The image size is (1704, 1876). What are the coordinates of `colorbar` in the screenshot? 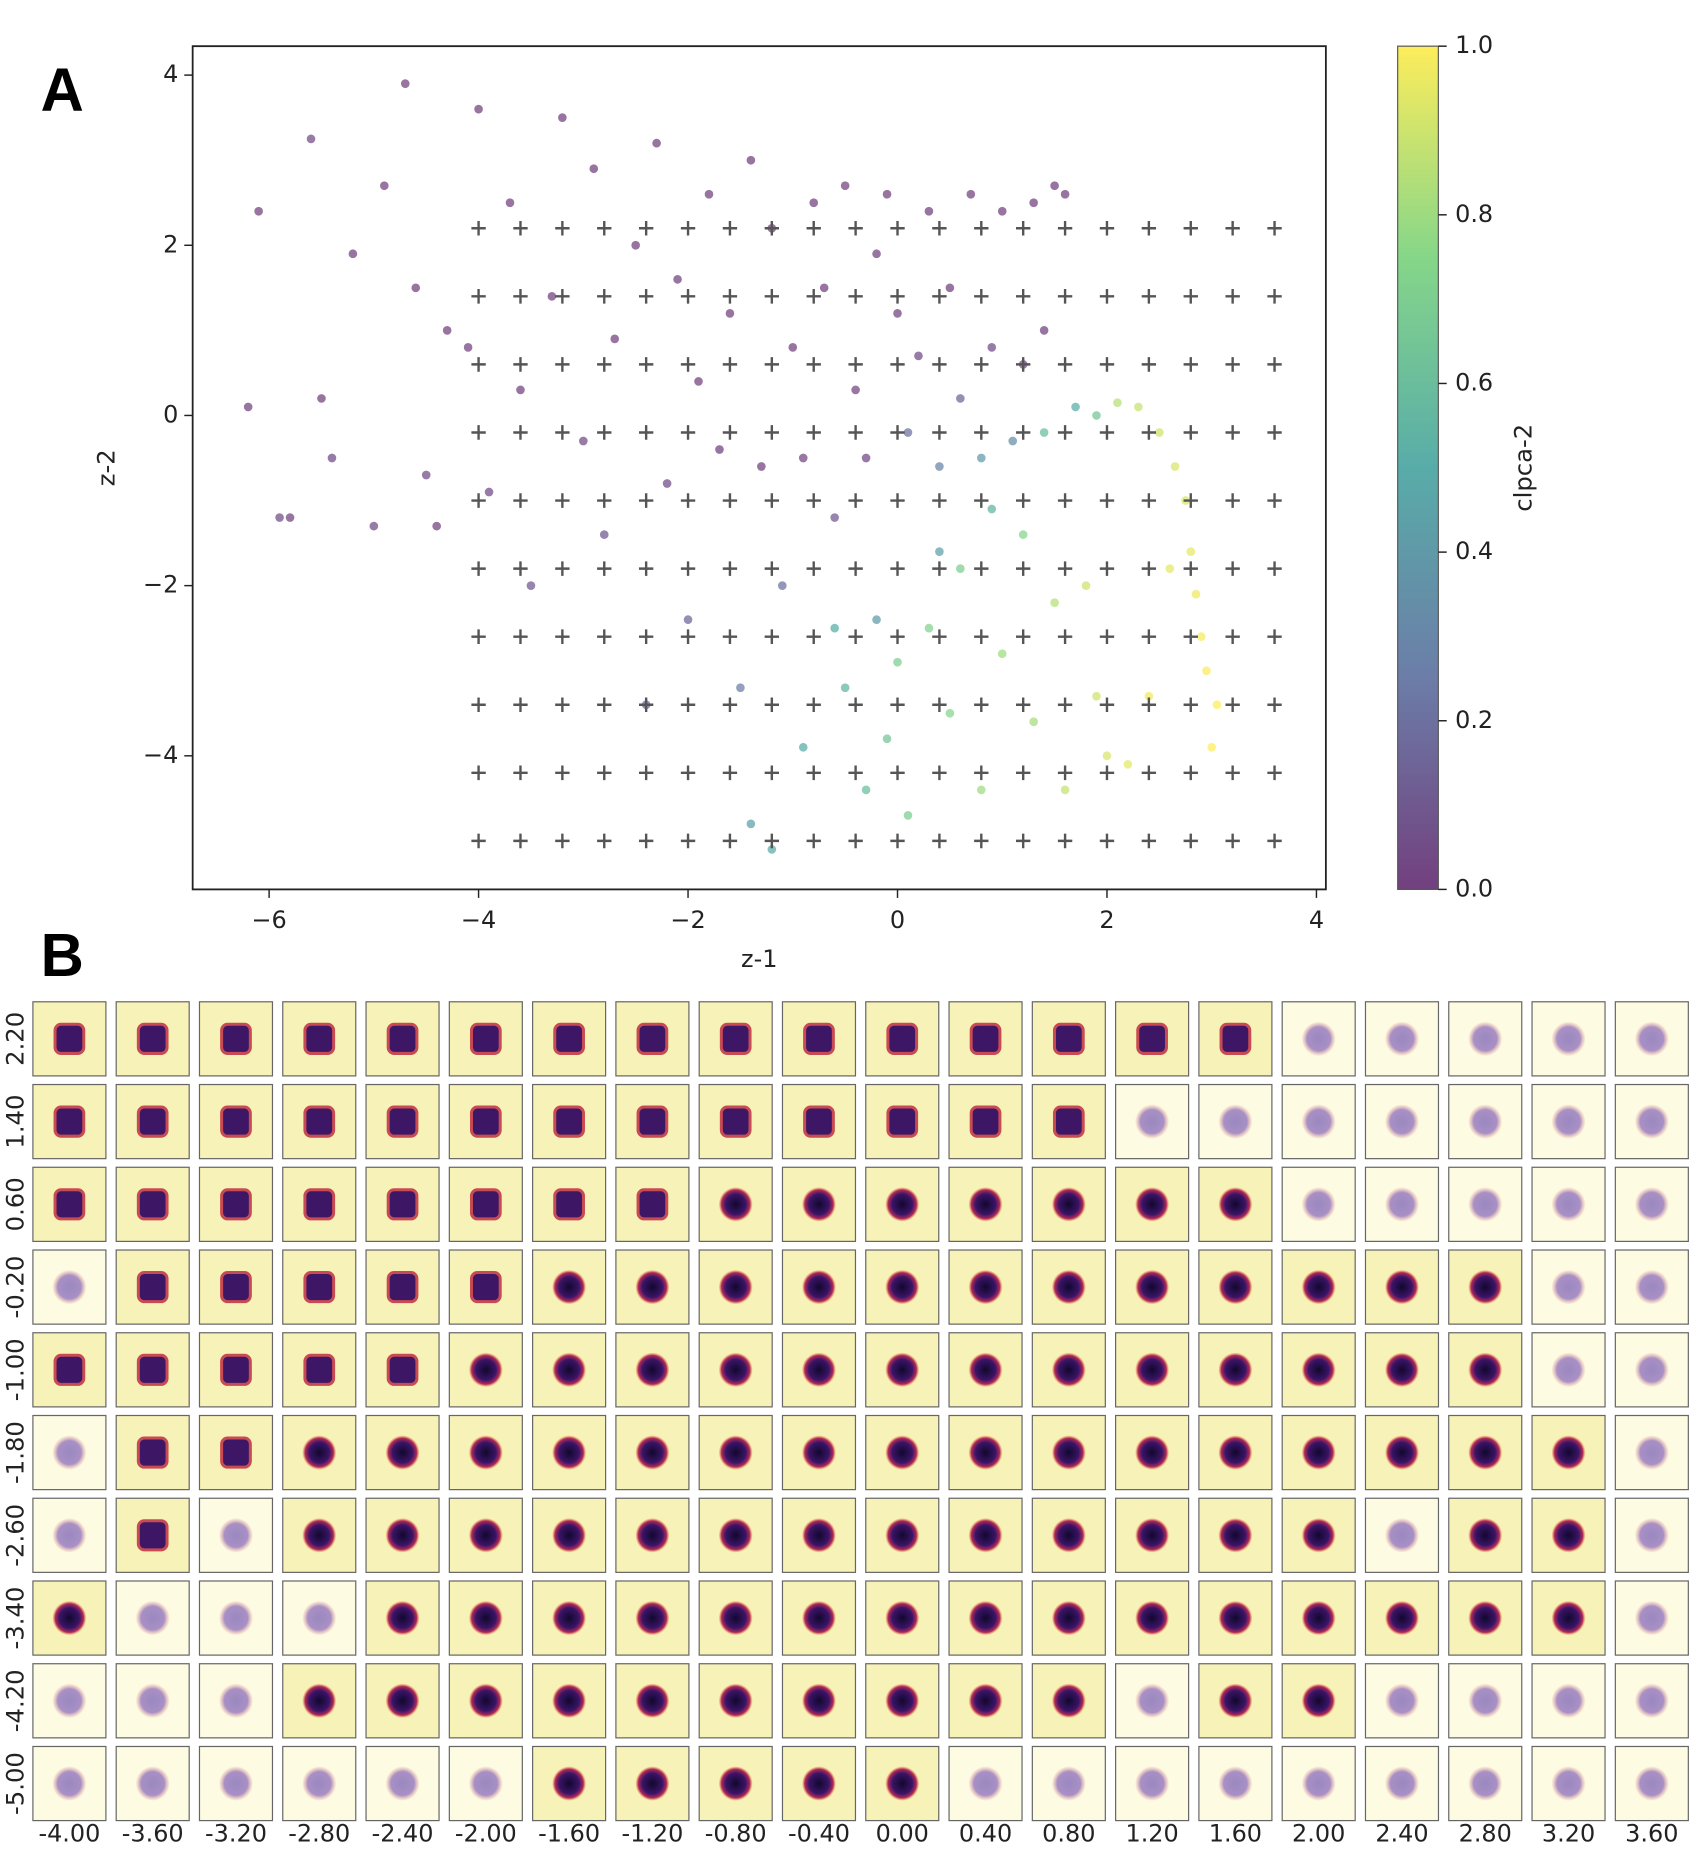 It's located at (1418, 468).